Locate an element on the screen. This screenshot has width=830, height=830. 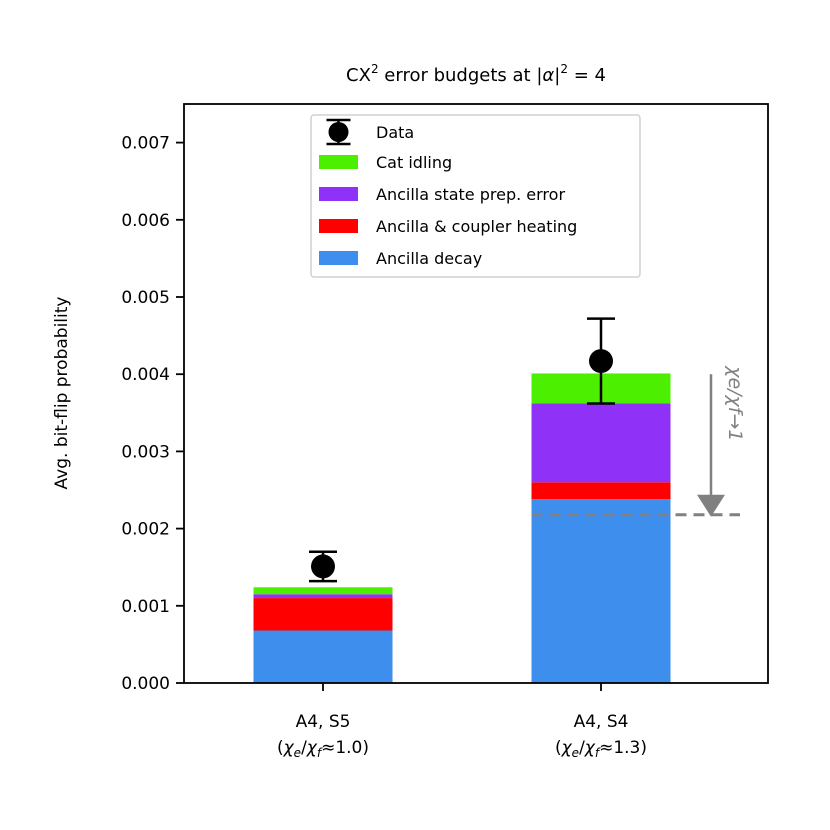
y-tick-label-3: 0.003 is located at coordinates (145, 452).